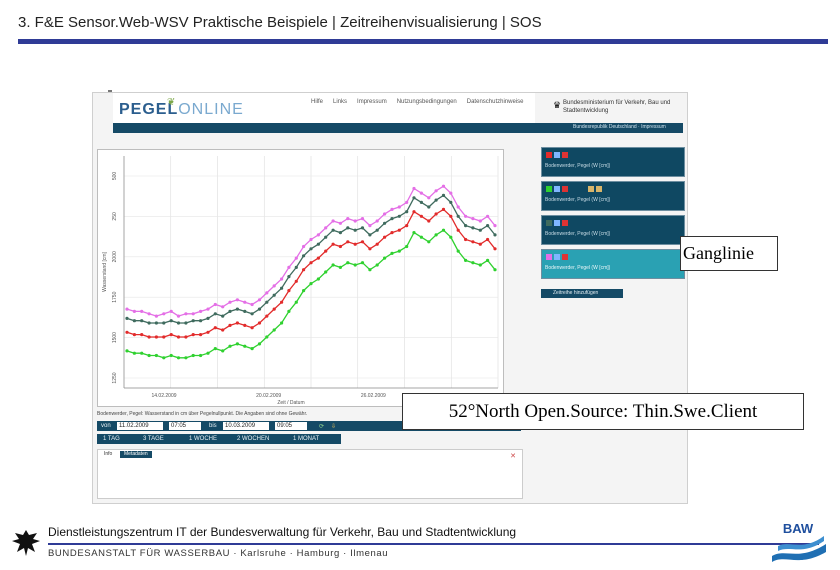 This screenshot has width=840, height=570. Describe the element at coordinates (495, 102) in the screenshot. I see `nav-privacy: Datenschutzhinweise` at that location.